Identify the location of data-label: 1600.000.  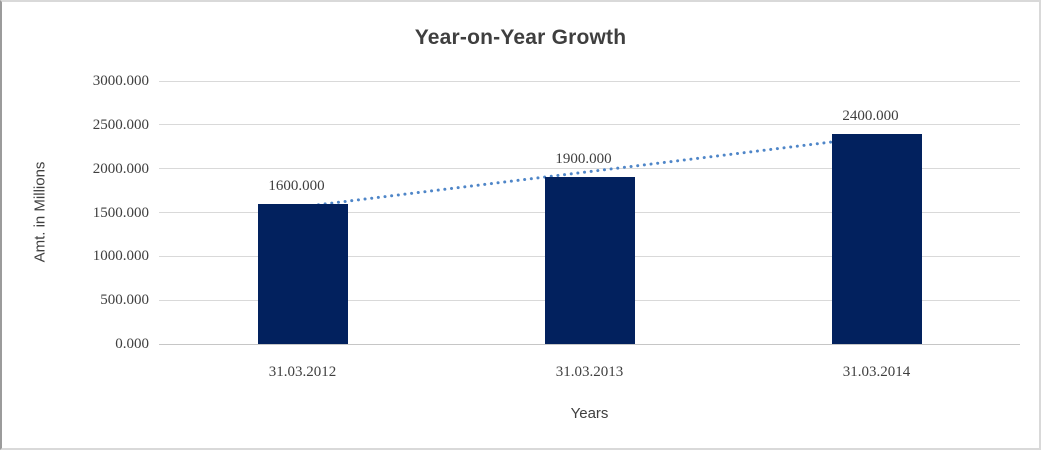
(296, 185).